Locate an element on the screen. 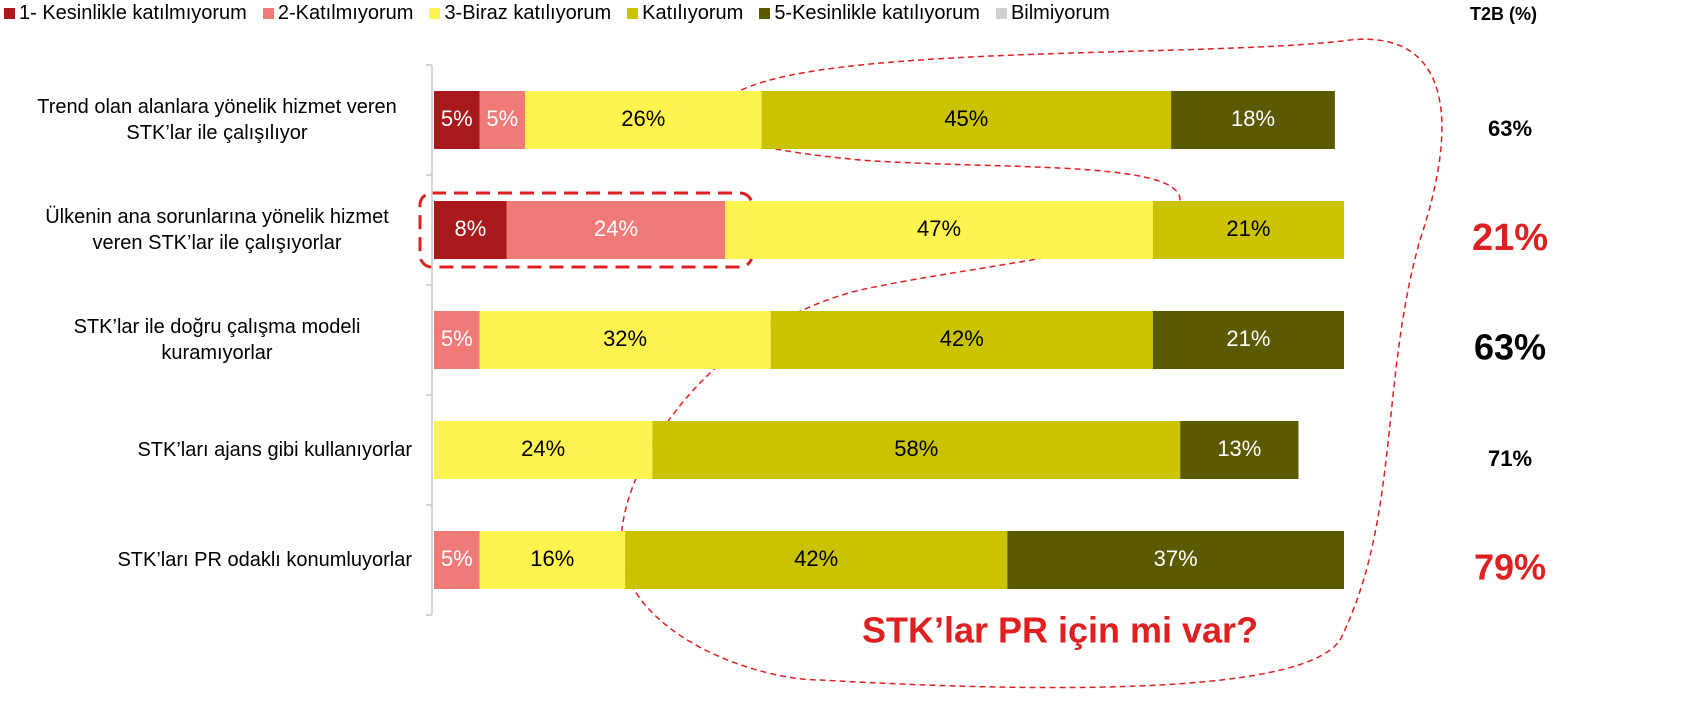 This screenshot has width=1704, height=708. category-label: STK’ları PR odaklı konumluyorlar is located at coordinates (264, 560).